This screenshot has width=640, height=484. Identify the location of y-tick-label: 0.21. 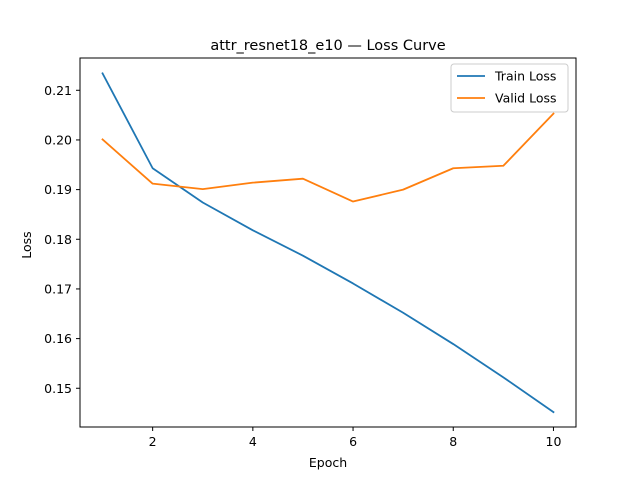
(58, 90).